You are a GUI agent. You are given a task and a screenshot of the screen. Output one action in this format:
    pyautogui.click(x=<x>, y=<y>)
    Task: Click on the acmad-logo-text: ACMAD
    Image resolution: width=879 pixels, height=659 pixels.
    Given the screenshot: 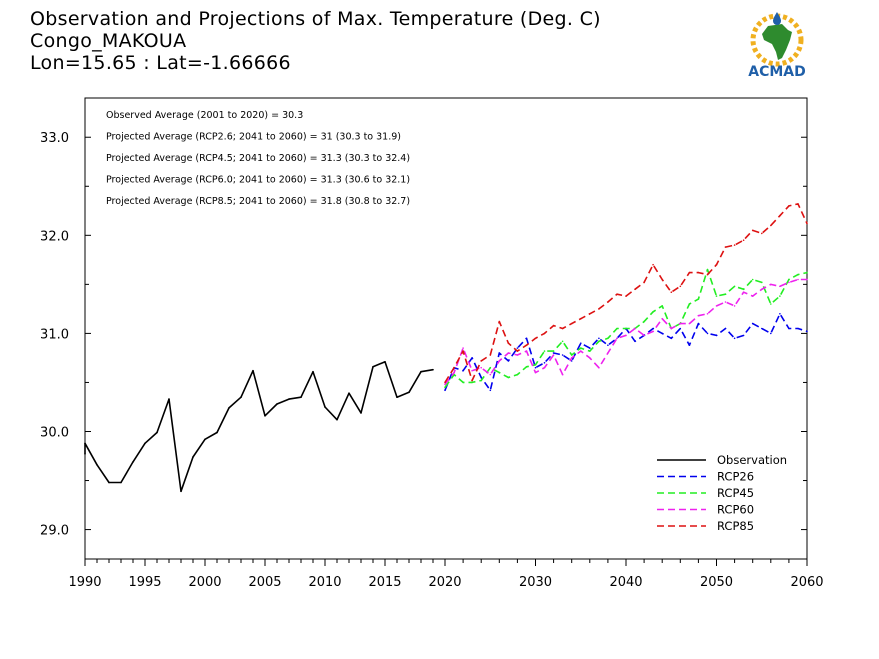 What is the action you would take?
    pyautogui.click(x=777, y=72)
    